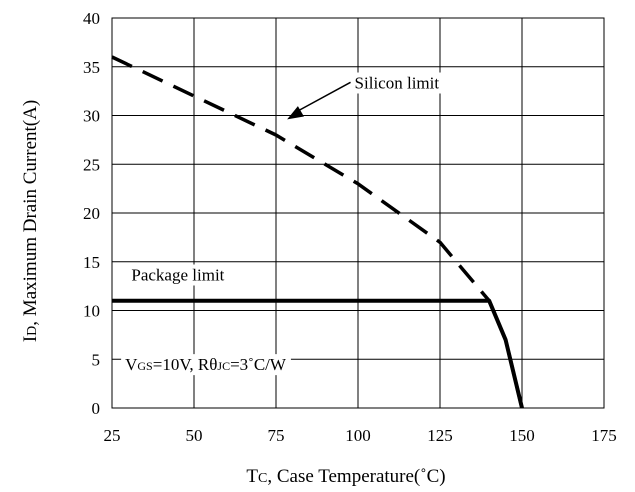 Image resolution: width=635 pixels, height=492 pixels. Describe the element at coordinates (91, 262) in the screenshot. I see `y-tick-label: 15` at that location.